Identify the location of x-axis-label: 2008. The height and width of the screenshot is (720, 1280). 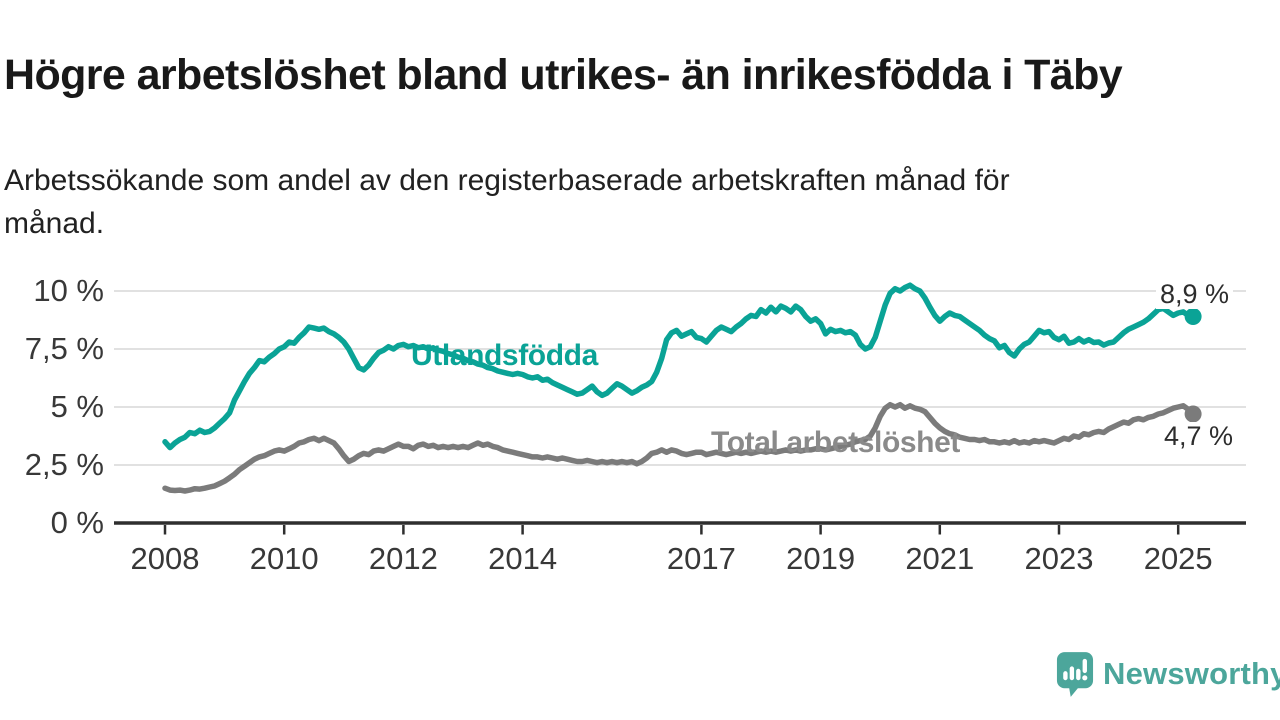
(165, 558).